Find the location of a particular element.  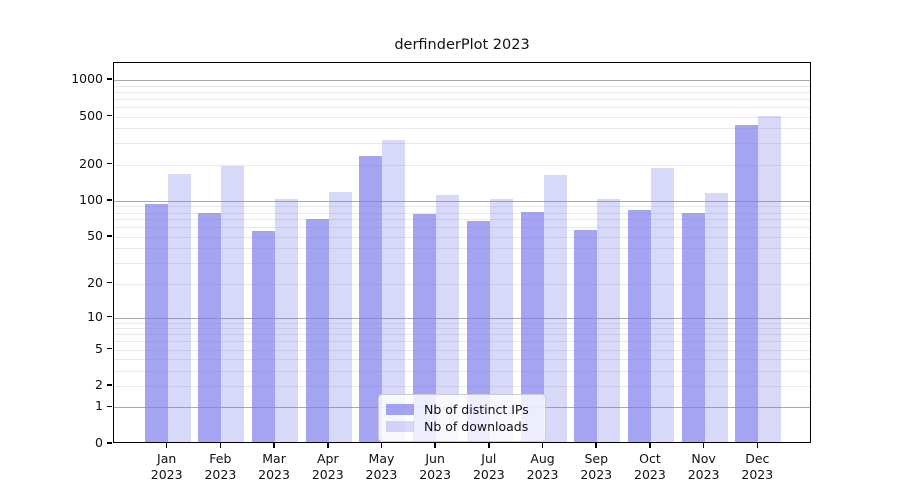

legend-item-distinct-ips: Nb of distinct IPs is located at coordinates (461, 409).